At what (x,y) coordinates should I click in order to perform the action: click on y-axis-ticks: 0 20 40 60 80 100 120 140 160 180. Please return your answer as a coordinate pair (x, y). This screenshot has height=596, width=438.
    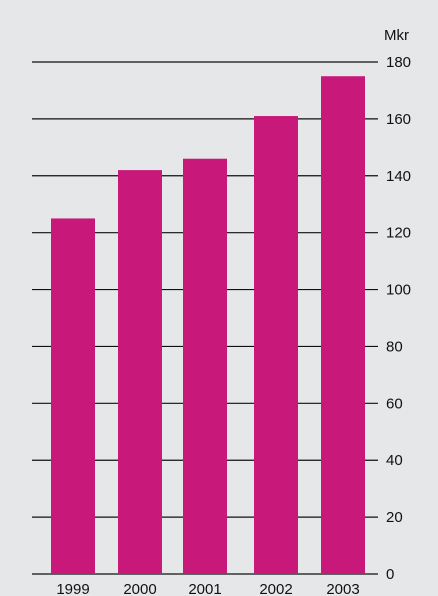
    Looking at the image, I should click on (398, 318).